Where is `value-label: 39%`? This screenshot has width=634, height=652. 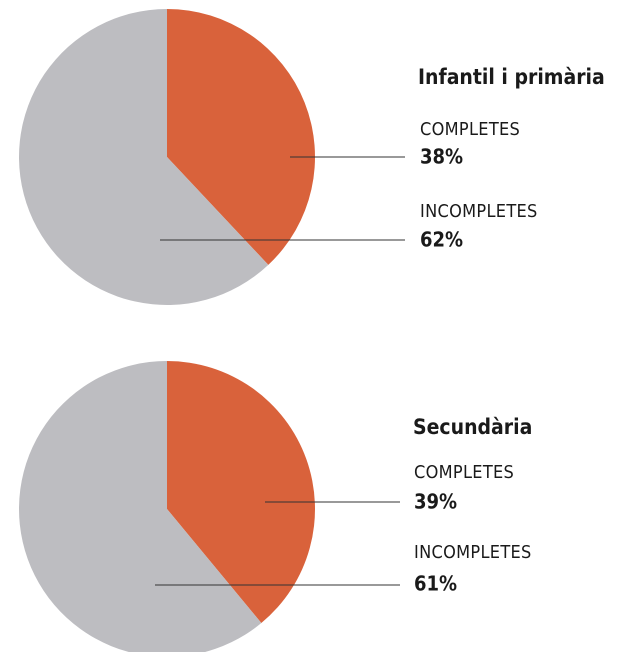
value-label: 39% is located at coordinates (435, 502).